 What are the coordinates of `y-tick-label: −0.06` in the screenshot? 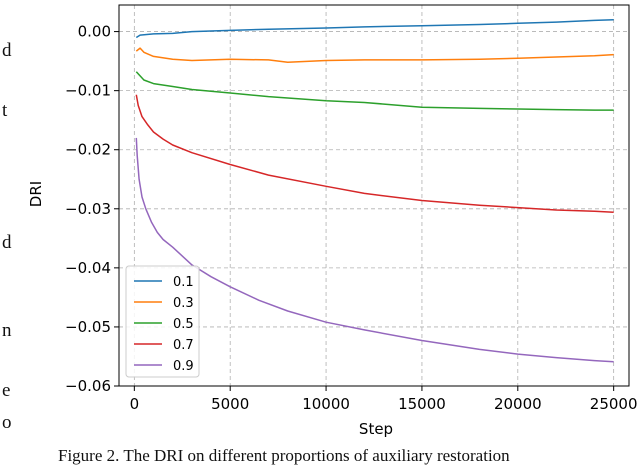 It's located at (88, 386).